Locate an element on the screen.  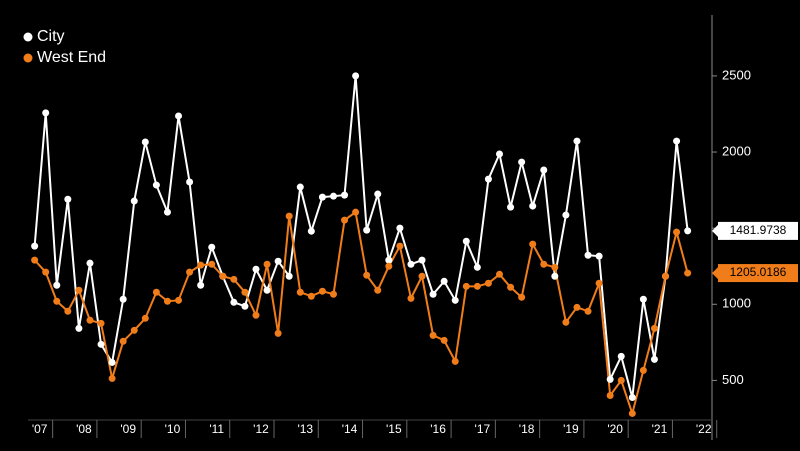
y-tick-label: 2000 is located at coordinates (736, 150).